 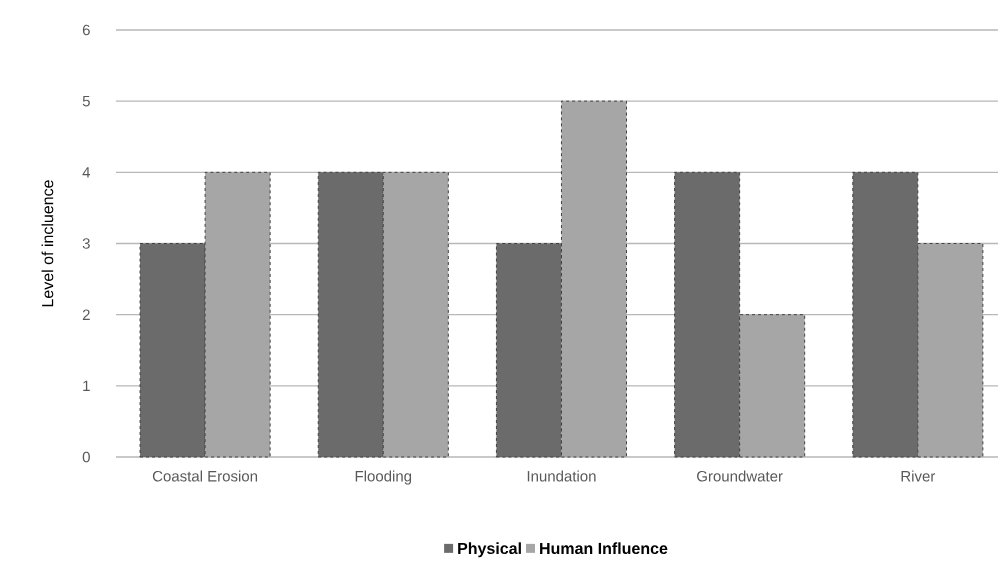 What do you see at coordinates (205, 476) in the screenshot?
I see `x-tick-label: Coastal Erosion` at bounding box center [205, 476].